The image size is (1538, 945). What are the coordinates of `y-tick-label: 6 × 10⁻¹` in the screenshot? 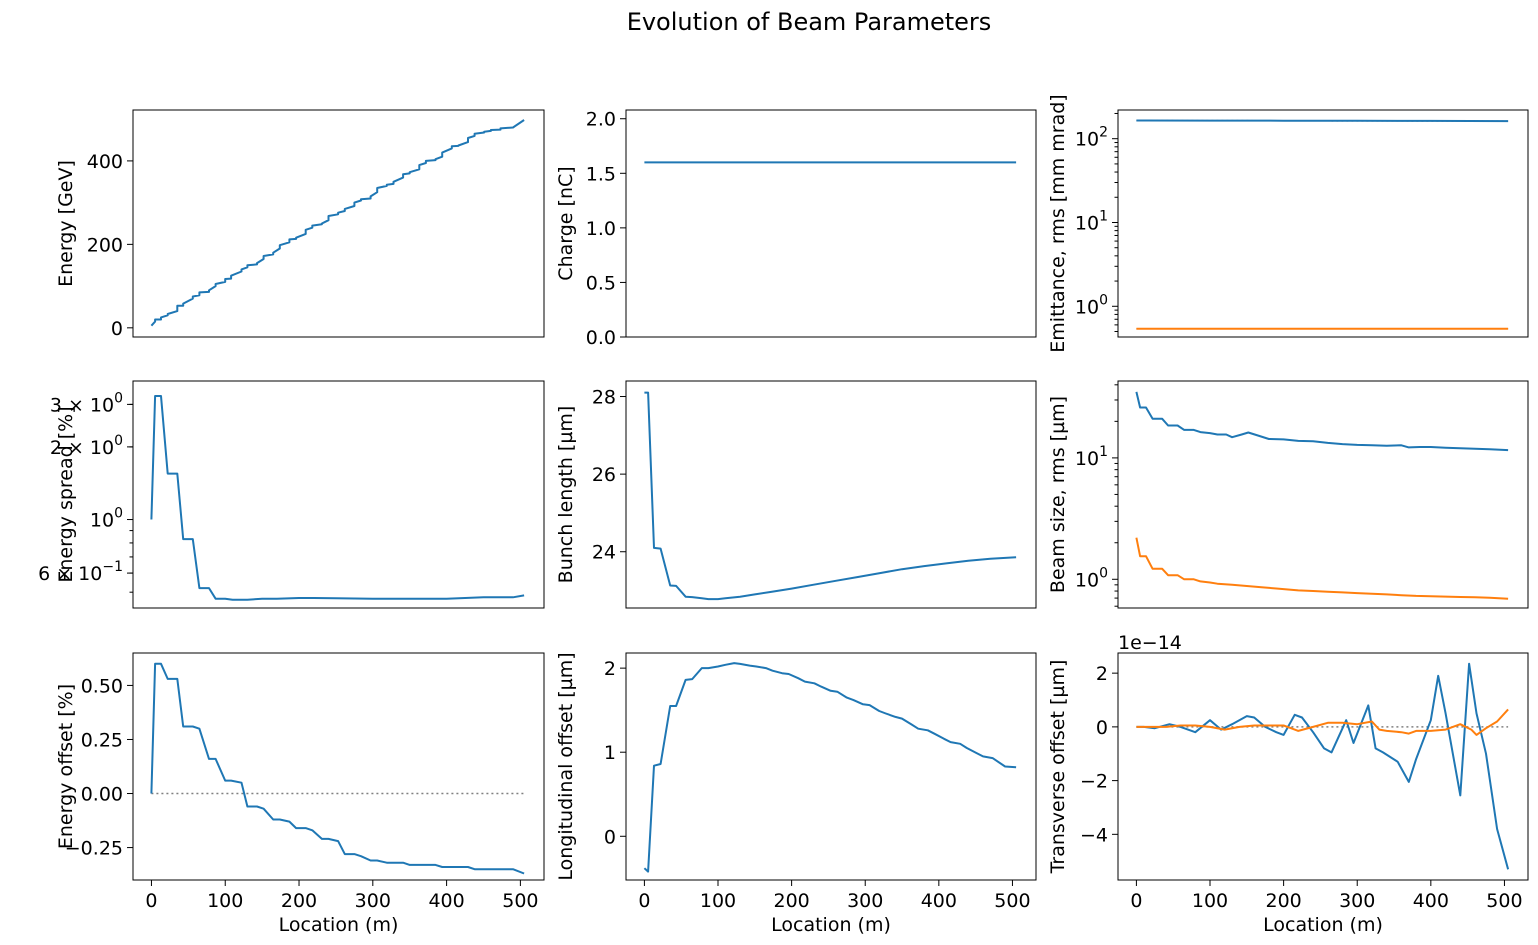 It's located at (80, 572).